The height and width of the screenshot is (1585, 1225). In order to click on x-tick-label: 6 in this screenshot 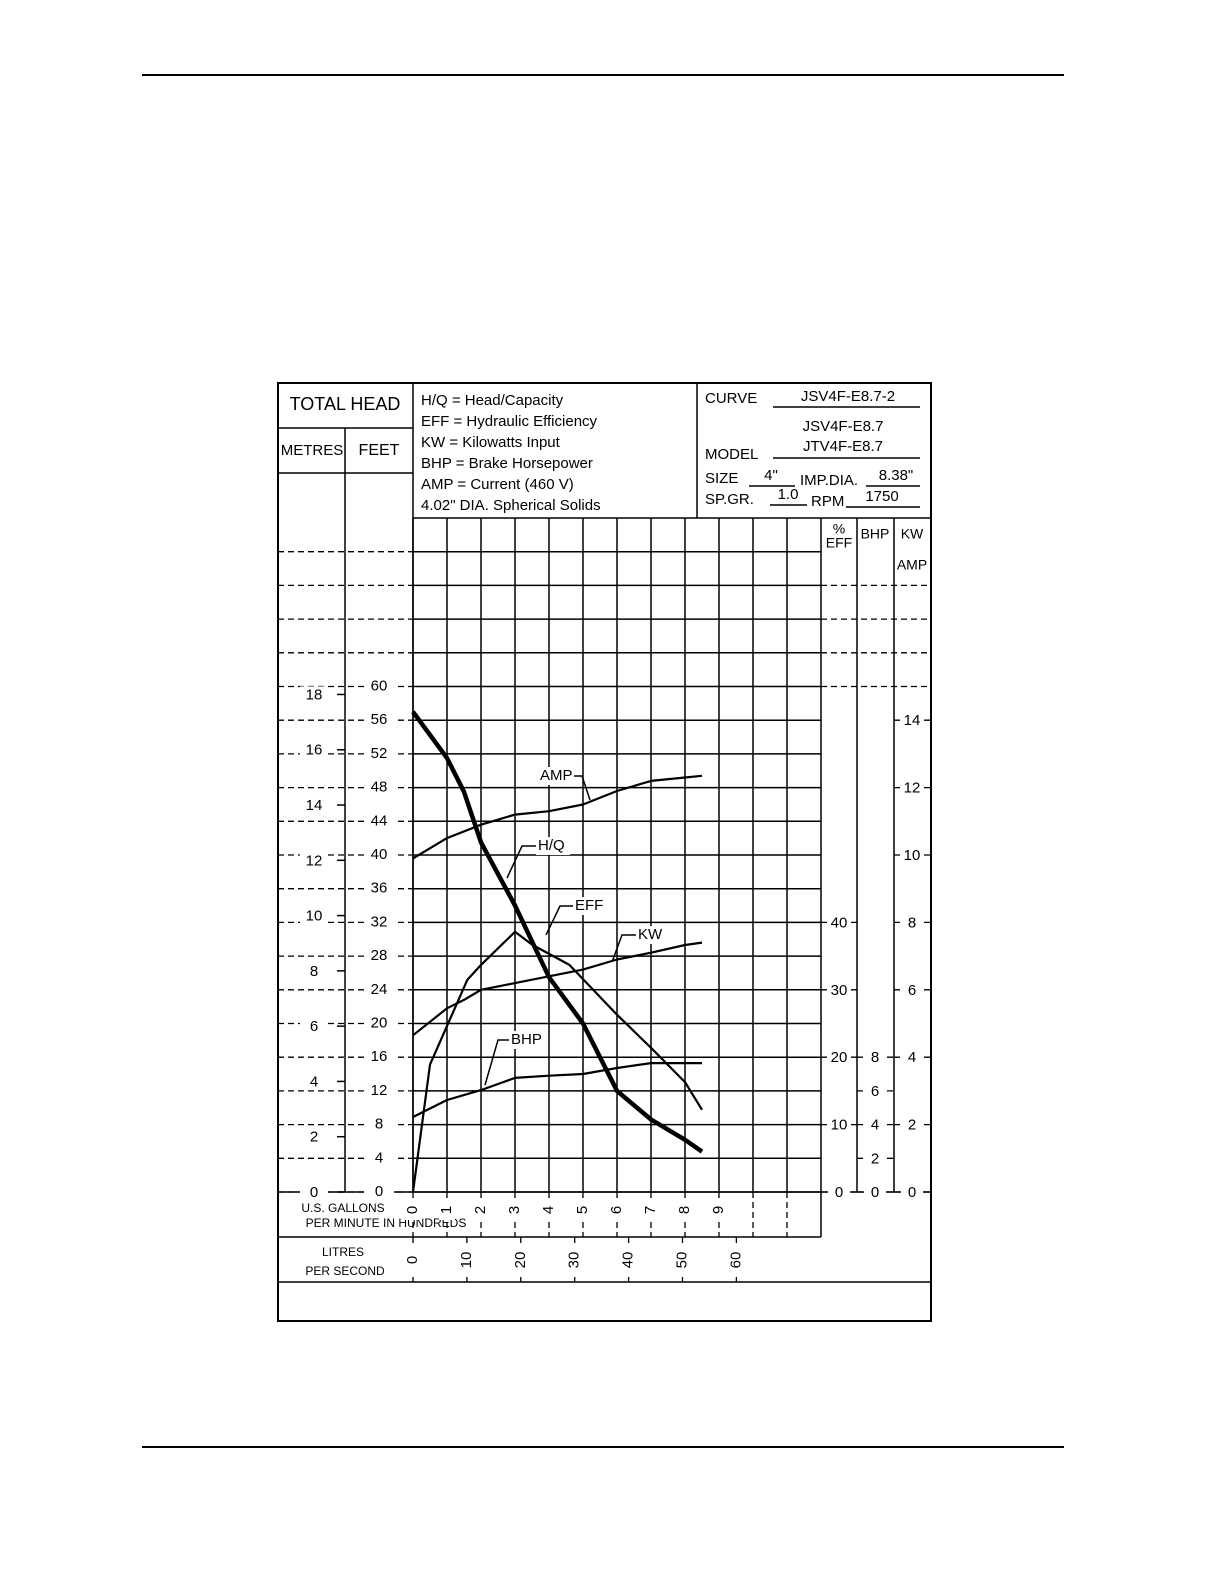, I will do `click(616, 1210)`.